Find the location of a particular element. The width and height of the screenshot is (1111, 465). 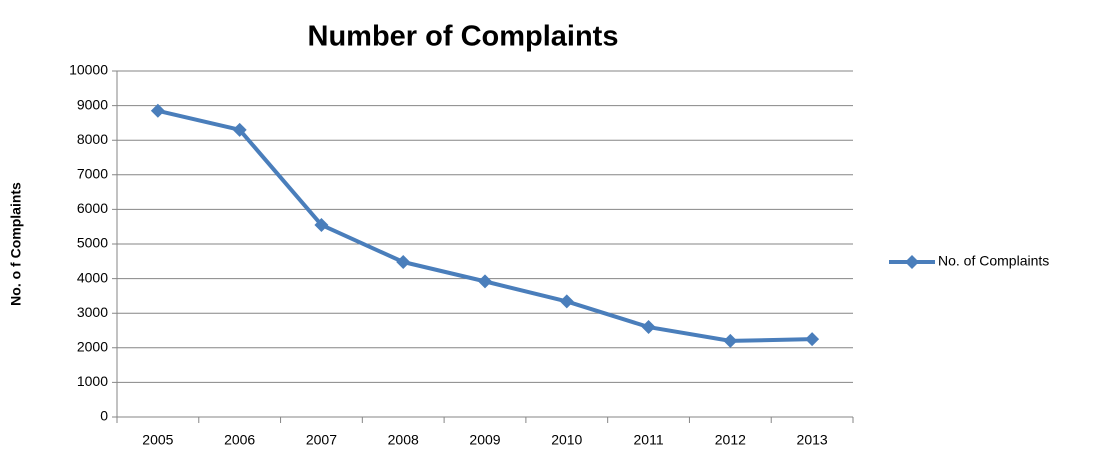

legend-marker is located at coordinates (912, 262).